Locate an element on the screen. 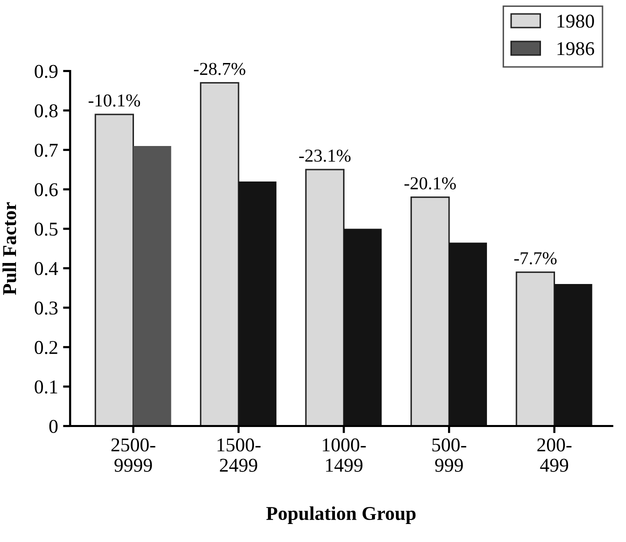  y-tick-label: 0.4 is located at coordinates (46, 269).